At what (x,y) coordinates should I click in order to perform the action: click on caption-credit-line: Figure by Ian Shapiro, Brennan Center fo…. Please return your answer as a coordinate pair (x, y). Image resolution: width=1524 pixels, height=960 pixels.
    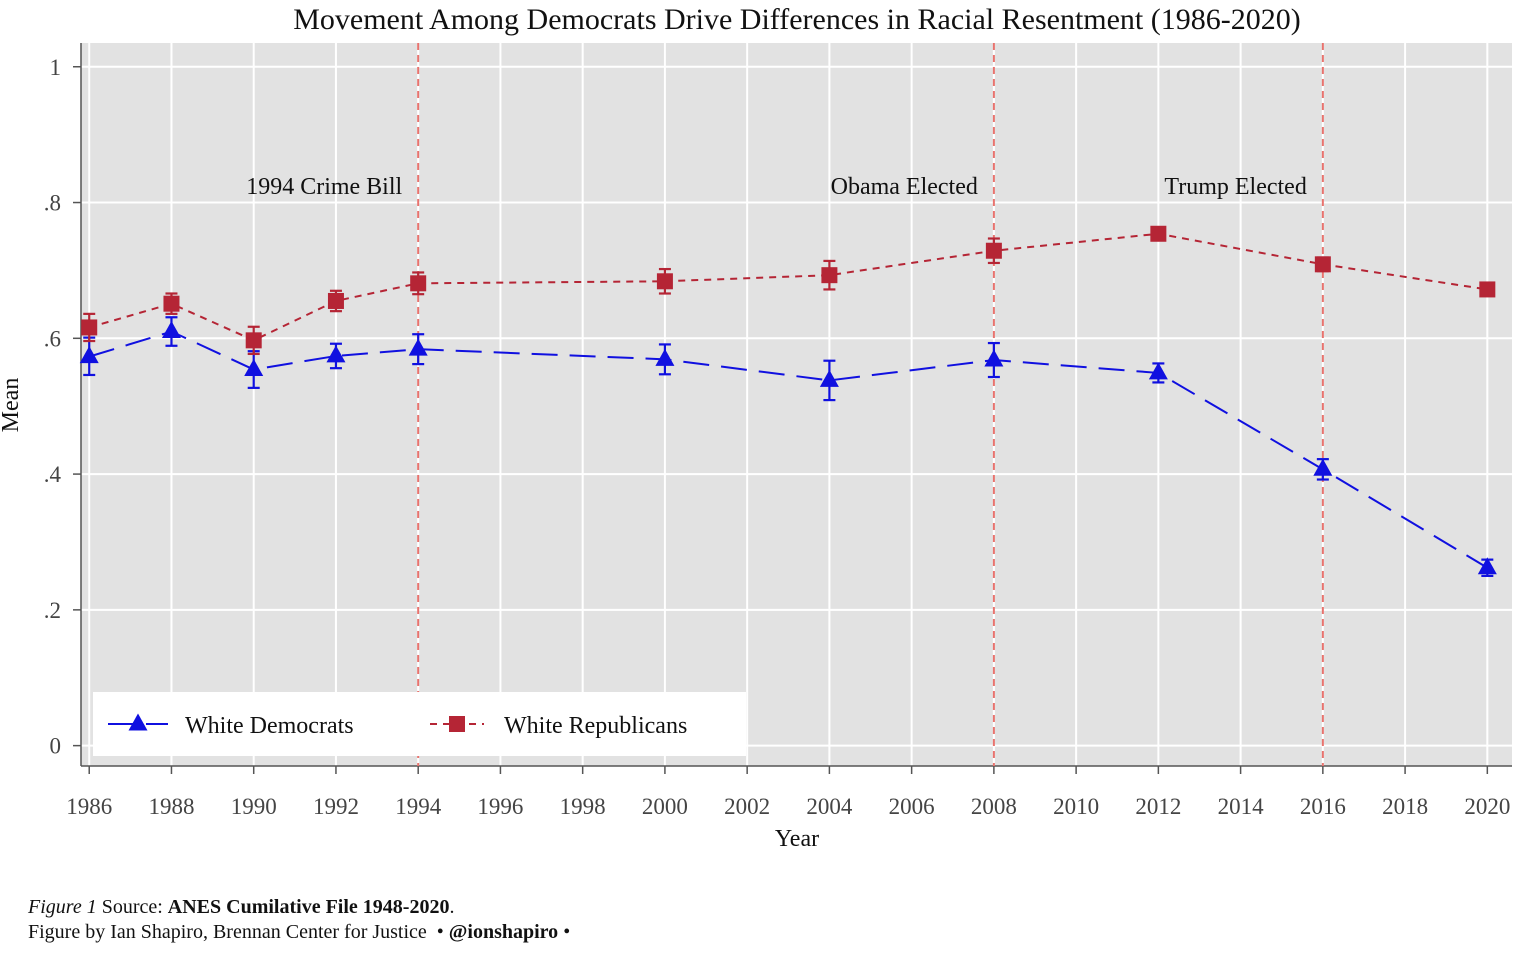
    Looking at the image, I should click on (299, 932).